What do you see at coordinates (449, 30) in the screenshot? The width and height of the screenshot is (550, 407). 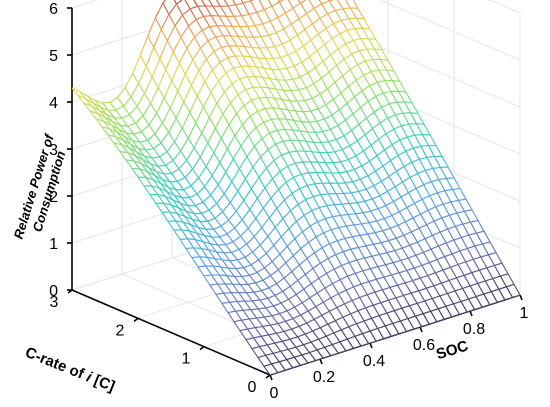 I see `grid-line` at bounding box center [449, 30].